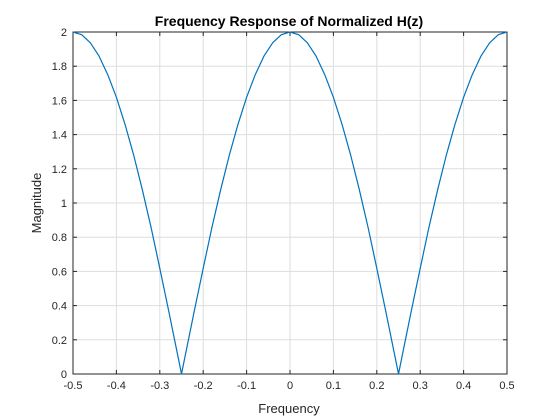 The height and width of the screenshot is (420, 560). What do you see at coordinates (203, 386) in the screenshot?
I see `x-tick-label: -0.2` at bounding box center [203, 386].